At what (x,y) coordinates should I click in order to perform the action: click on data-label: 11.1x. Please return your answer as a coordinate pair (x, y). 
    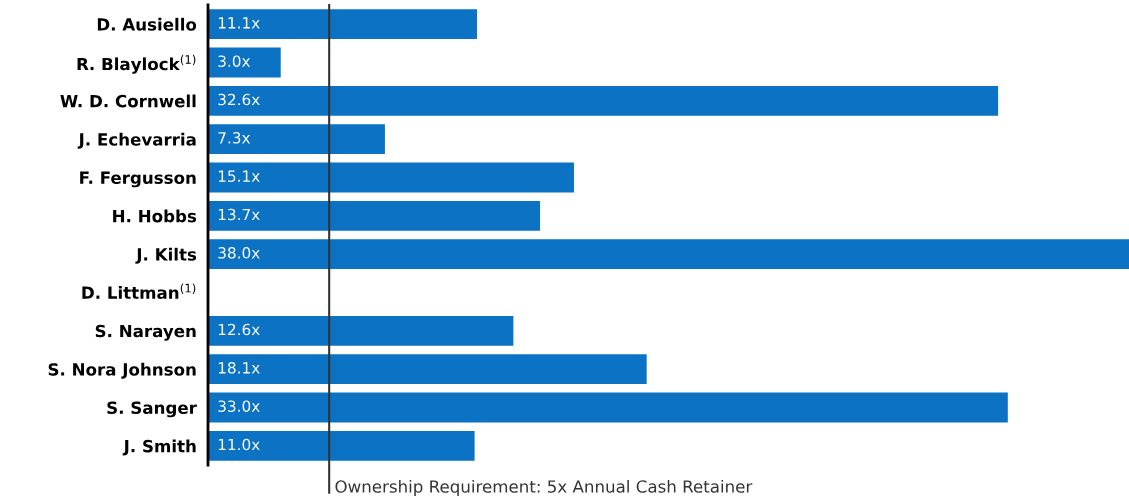
    Looking at the image, I should click on (239, 23).